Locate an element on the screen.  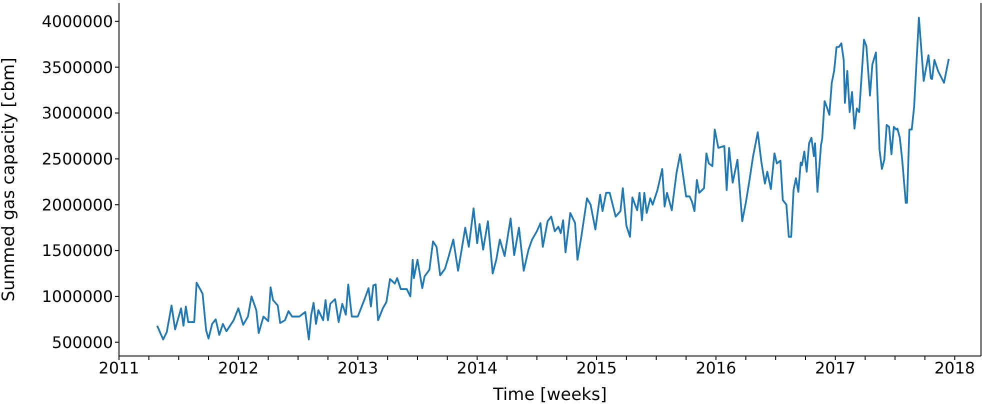
y-axis-title: Summed gas capacity [cbm] is located at coordinates (10, 180).